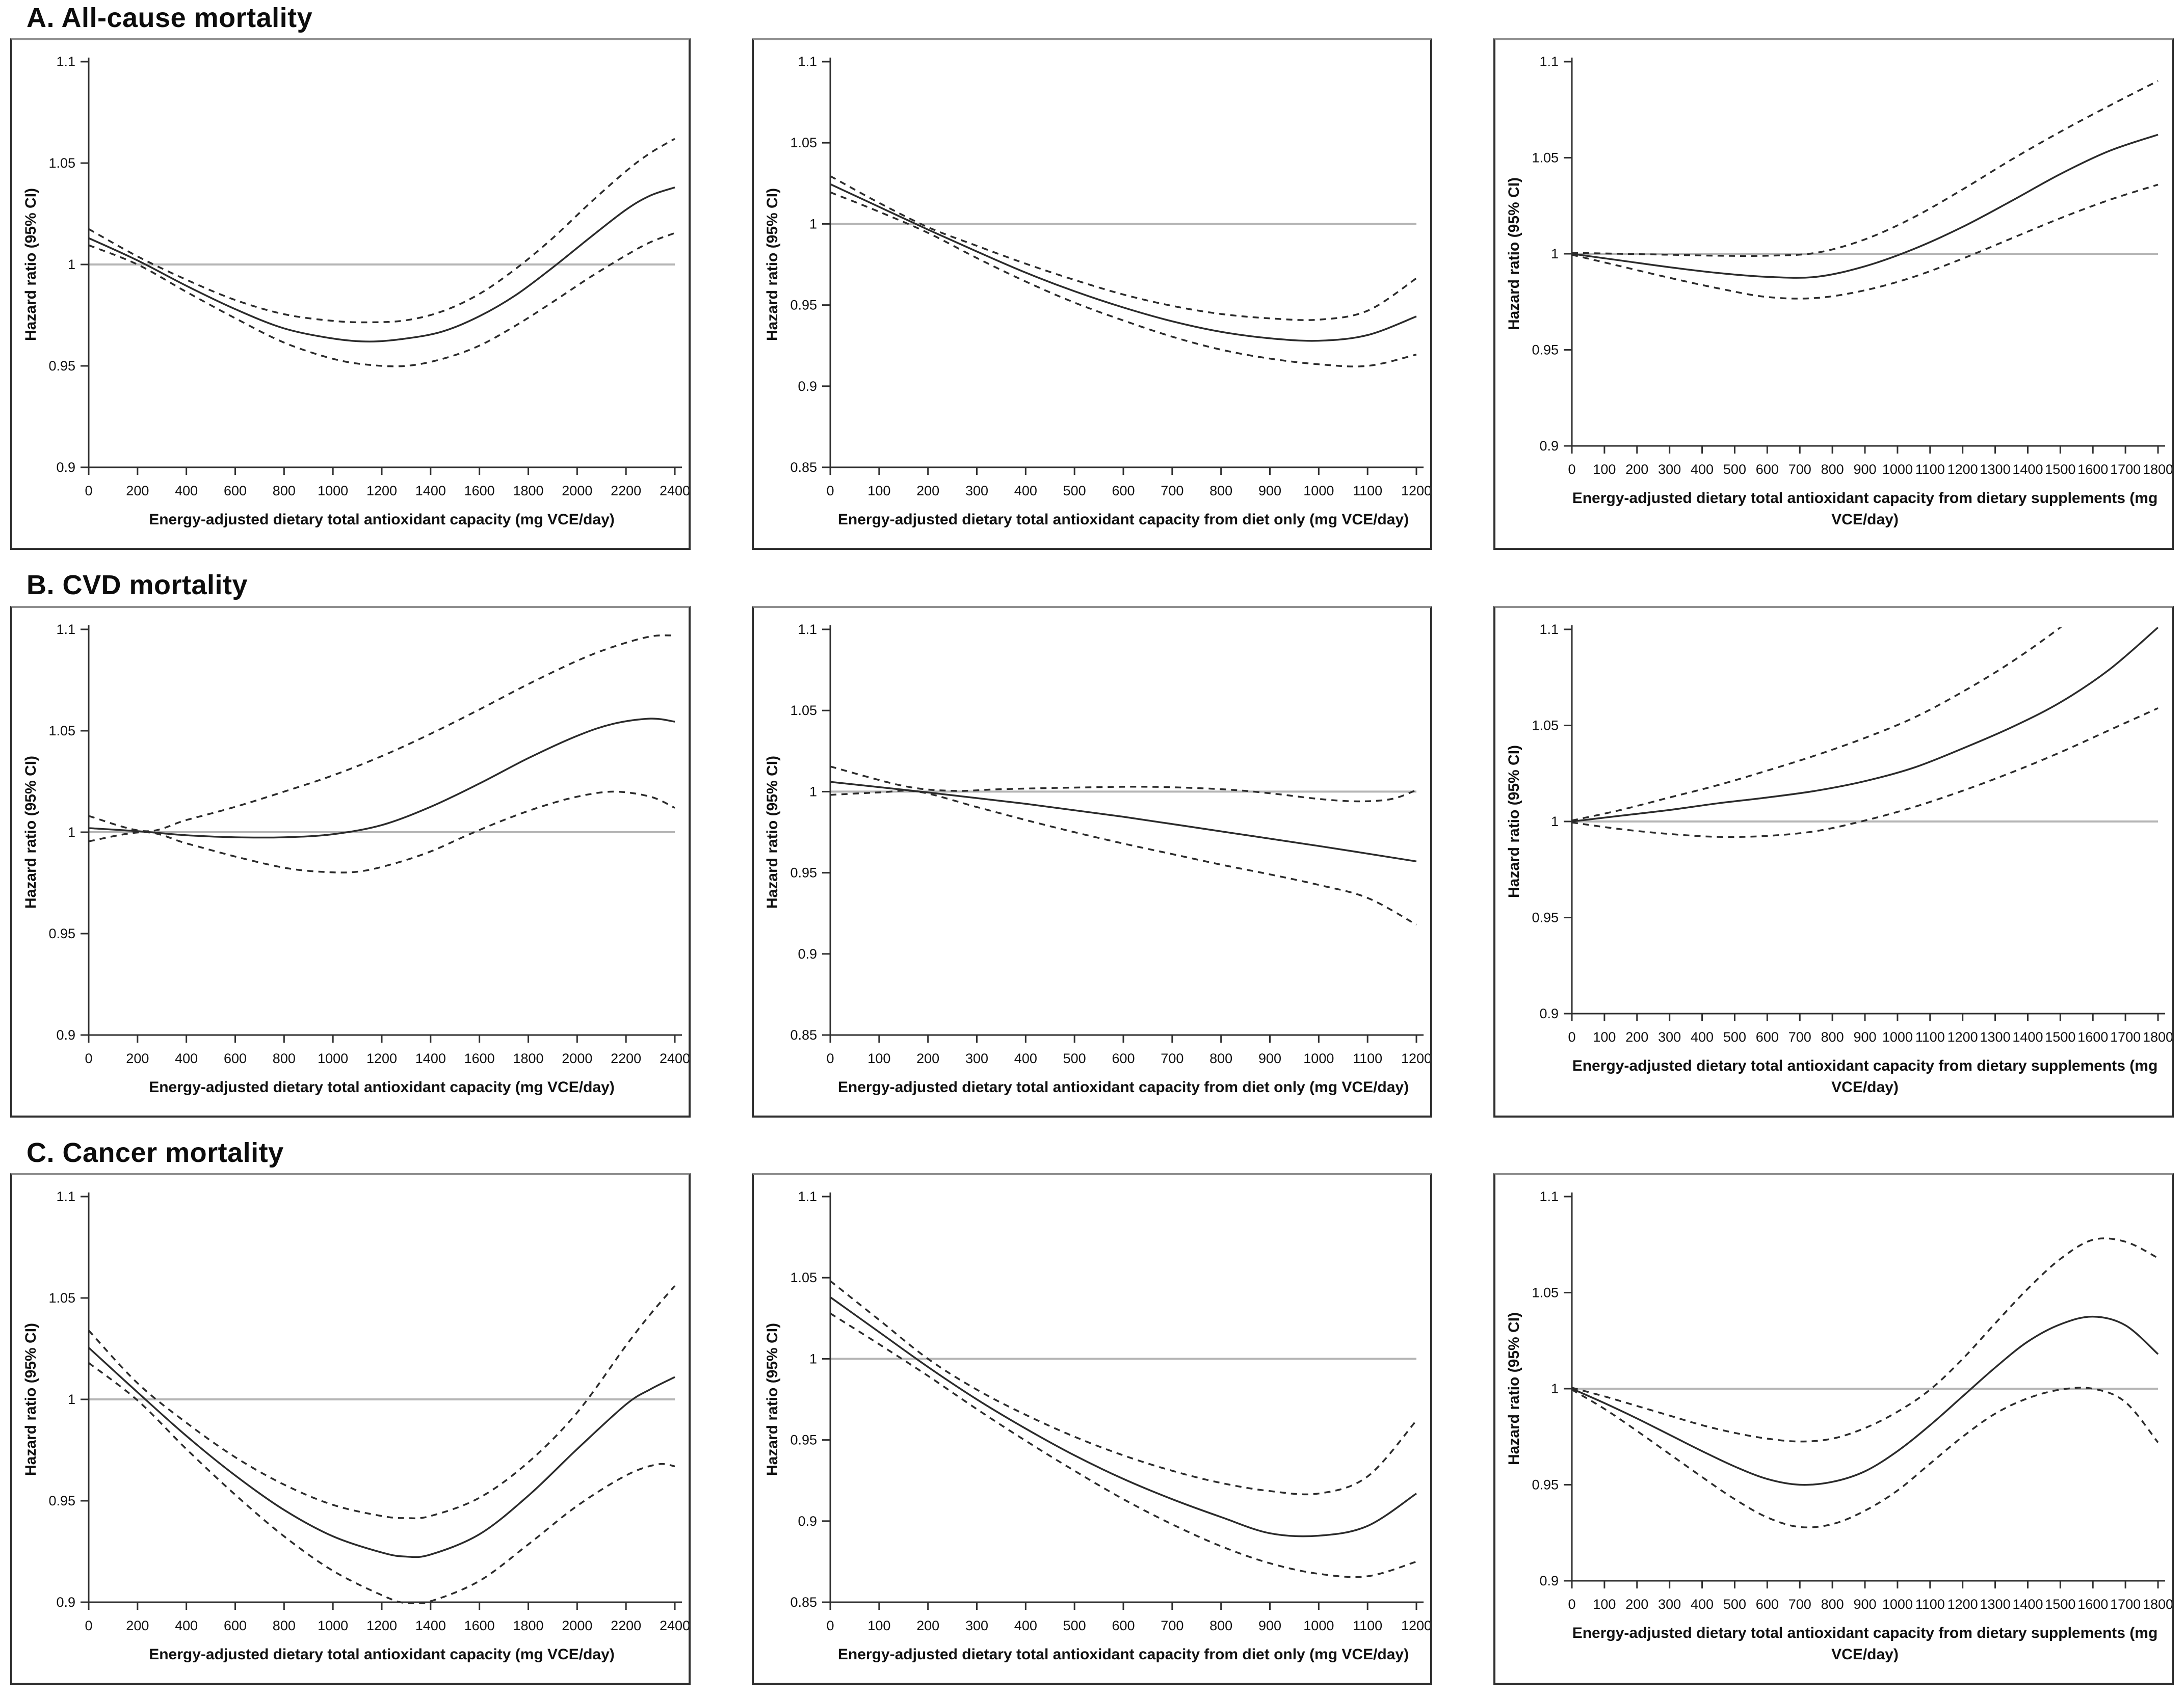 The image size is (2184, 1697). What do you see at coordinates (137, 586) in the screenshot?
I see `section-title-cvd: B. CVD mortality` at bounding box center [137, 586].